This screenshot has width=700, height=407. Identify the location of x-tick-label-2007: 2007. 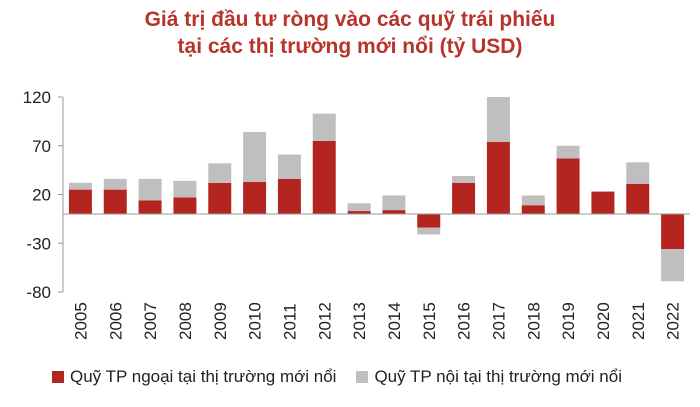
(150, 321).